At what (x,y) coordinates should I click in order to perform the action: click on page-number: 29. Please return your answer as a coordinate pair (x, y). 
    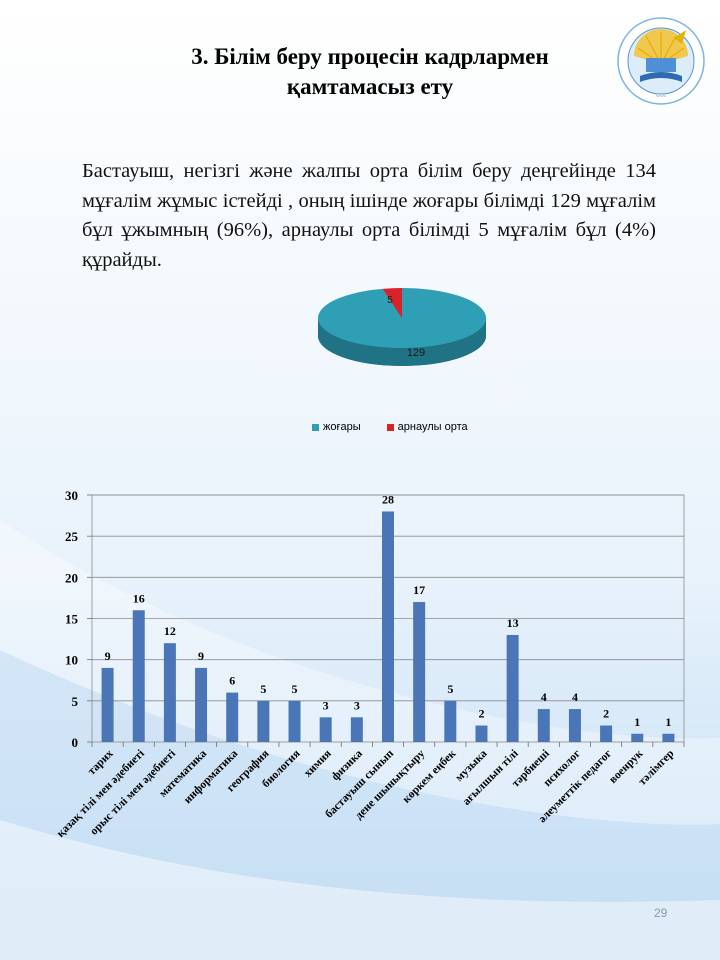
    Looking at the image, I should click on (661, 913).